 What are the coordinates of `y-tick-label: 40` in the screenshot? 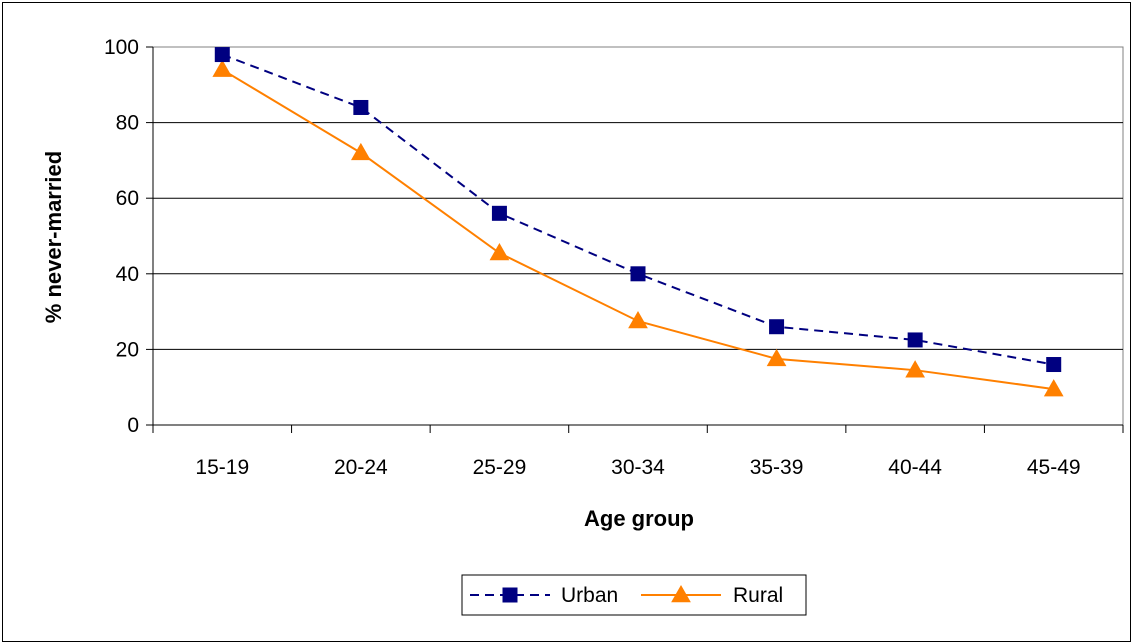 It's located at (127, 274).